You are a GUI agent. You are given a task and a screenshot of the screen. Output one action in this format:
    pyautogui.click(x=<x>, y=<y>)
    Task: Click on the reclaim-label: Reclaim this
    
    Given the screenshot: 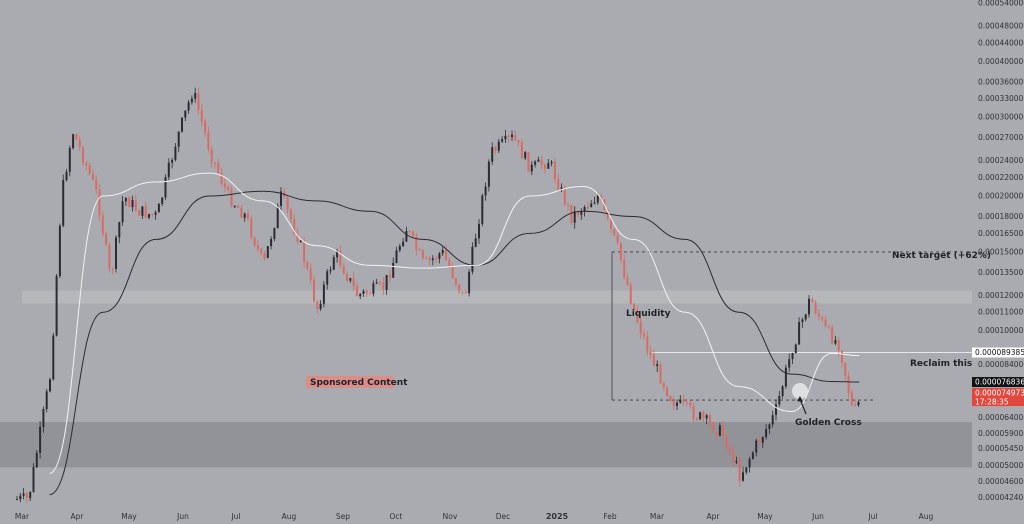 What is the action you would take?
    pyautogui.click(x=941, y=364)
    